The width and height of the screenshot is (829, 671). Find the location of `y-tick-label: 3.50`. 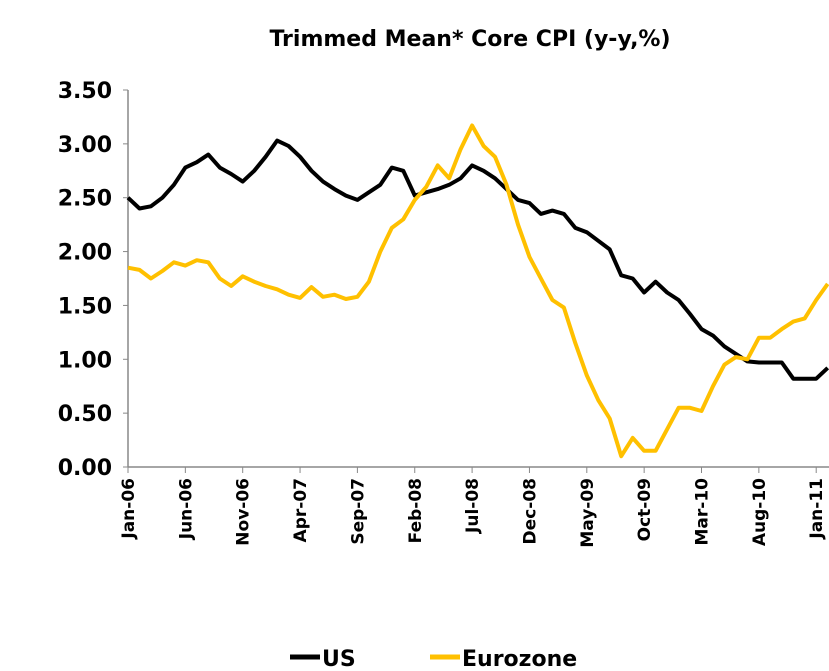

y-tick-label: 3.50 is located at coordinates (85, 91).